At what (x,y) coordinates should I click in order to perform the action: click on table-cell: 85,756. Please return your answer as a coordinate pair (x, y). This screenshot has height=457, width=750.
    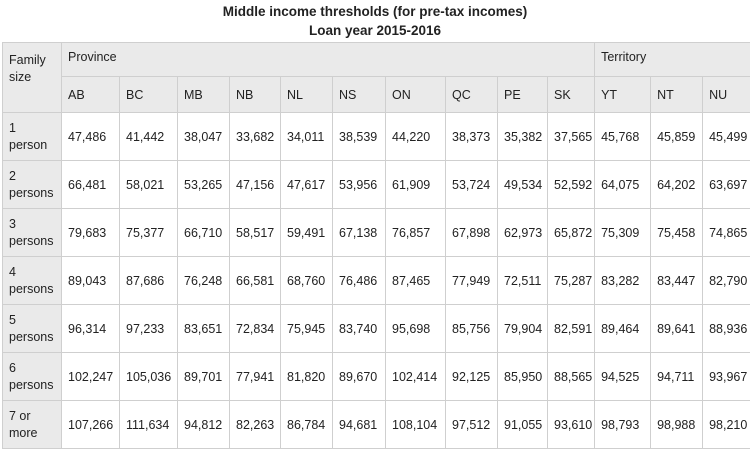
    Looking at the image, I should click on (471, 328).